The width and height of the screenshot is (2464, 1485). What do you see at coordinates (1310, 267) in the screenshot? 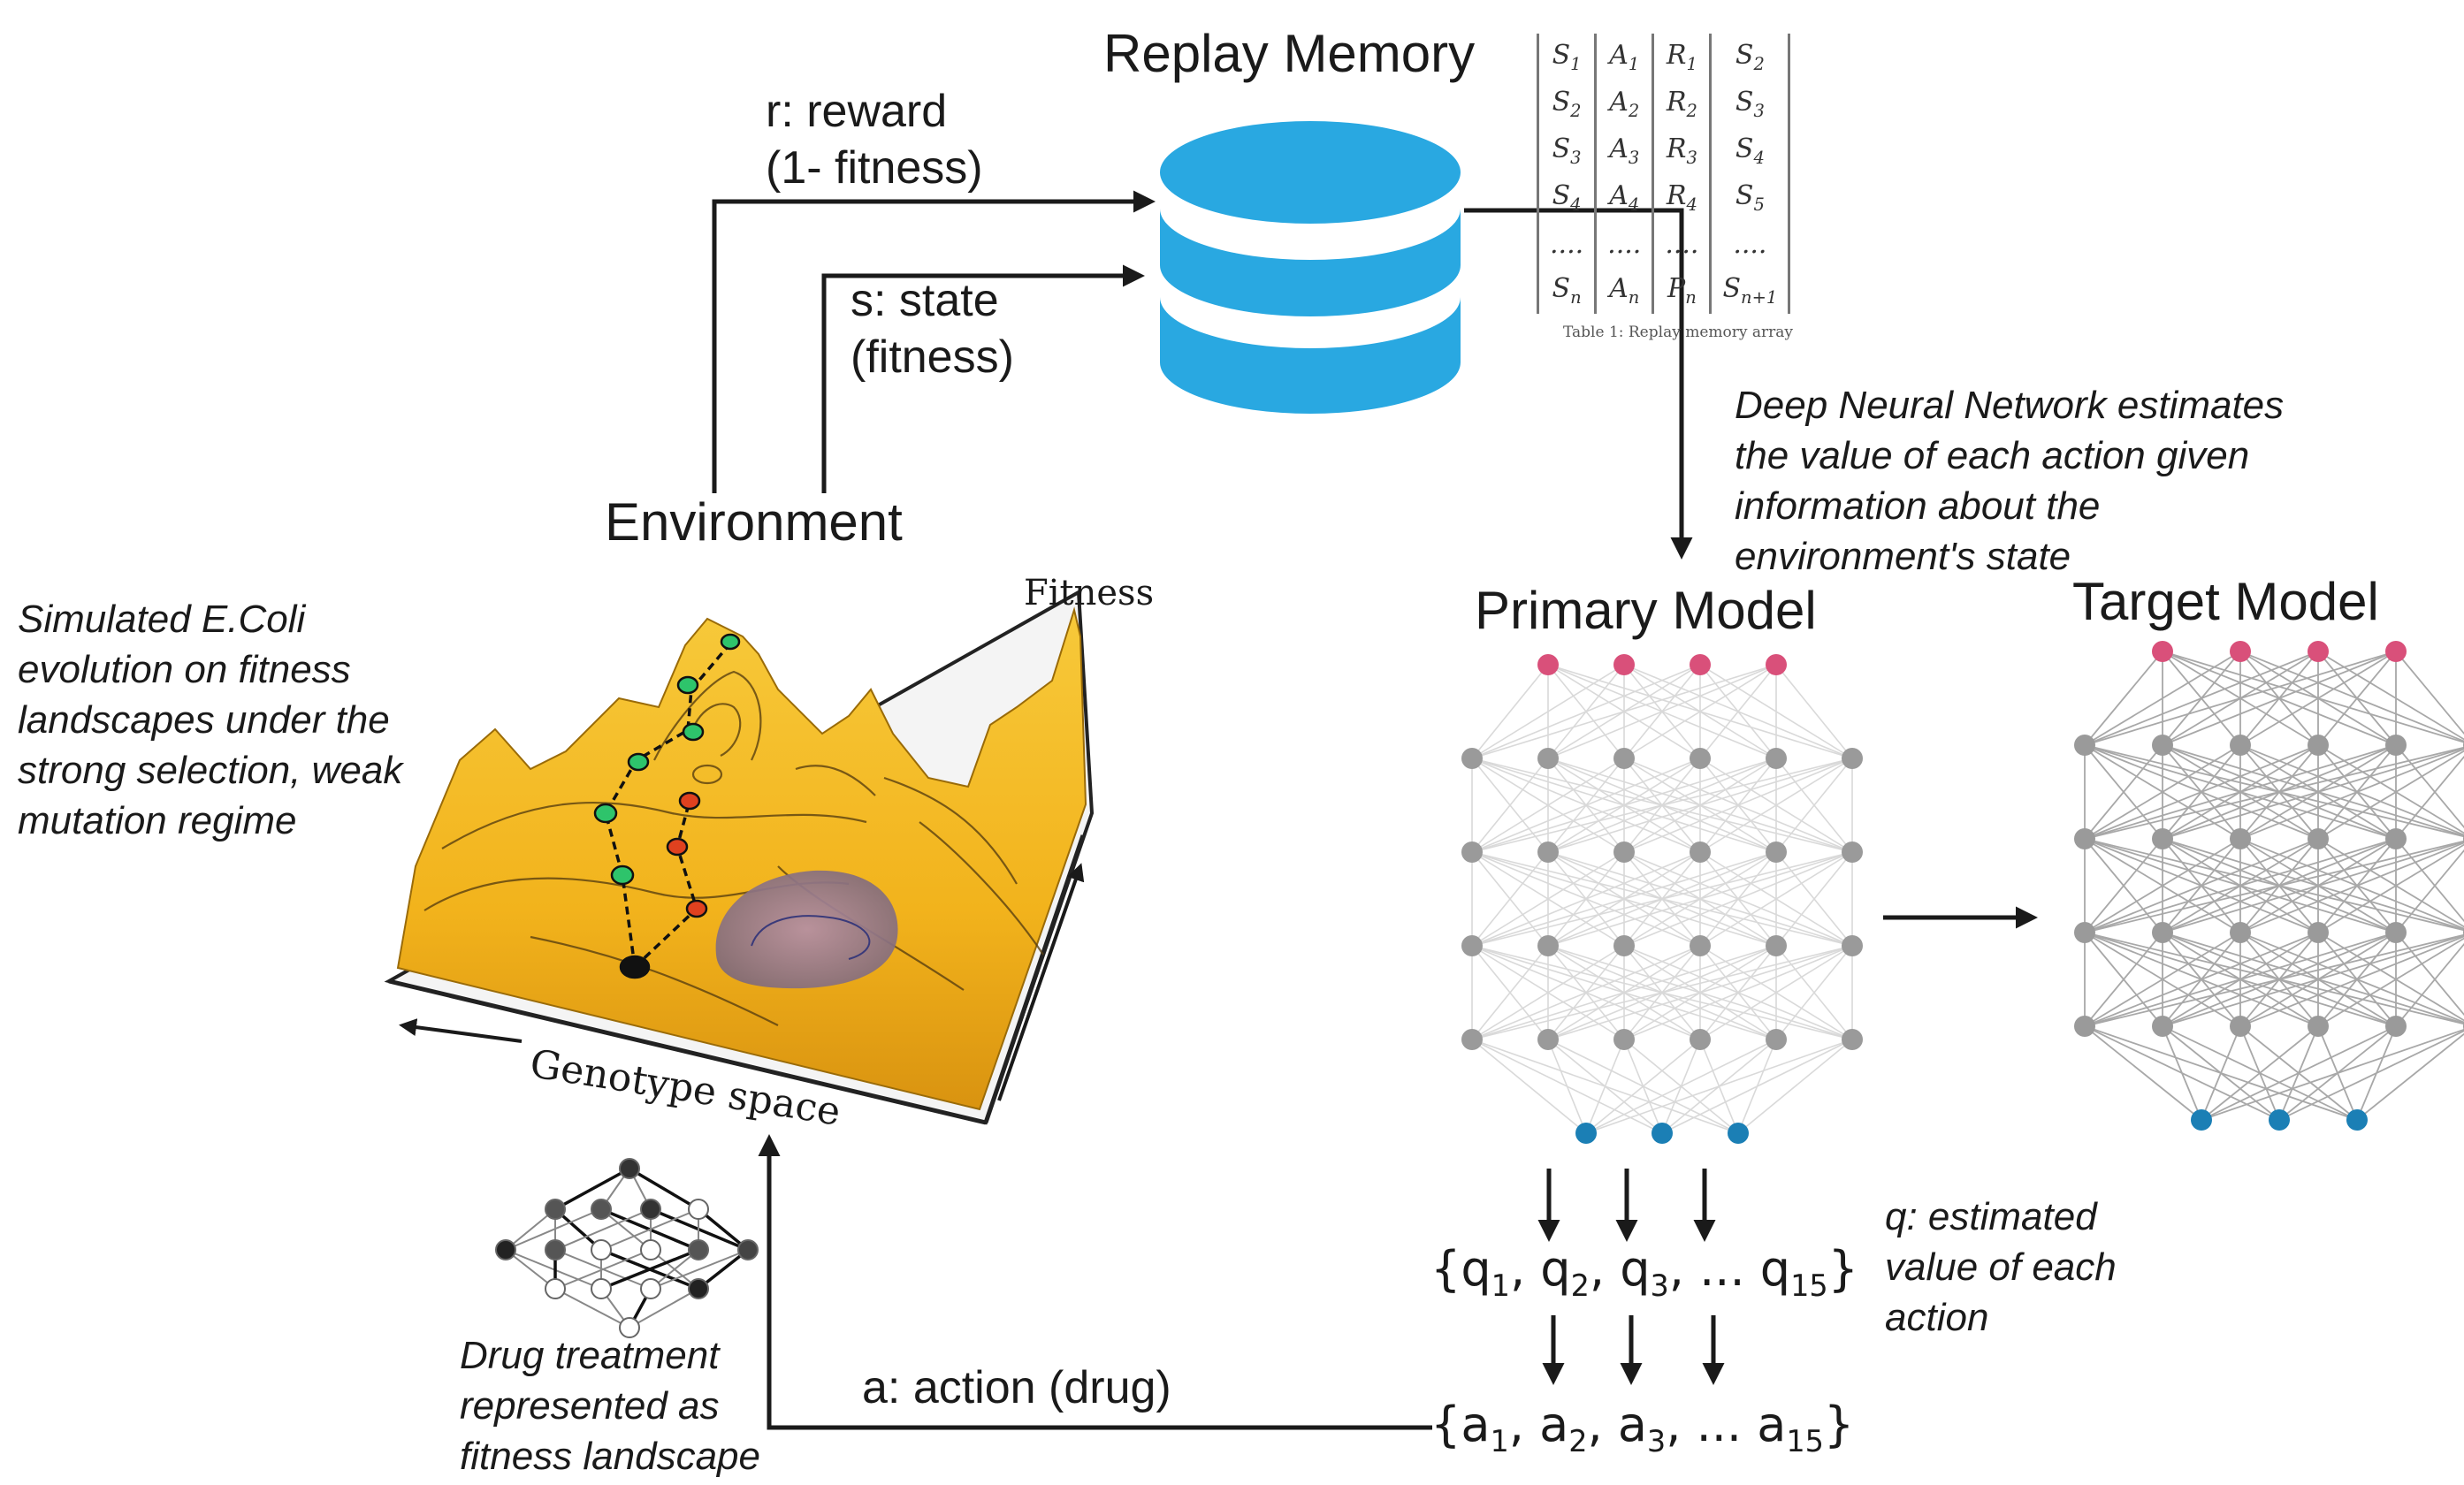
I see `database-icon` at bounding box center [1310, 267].